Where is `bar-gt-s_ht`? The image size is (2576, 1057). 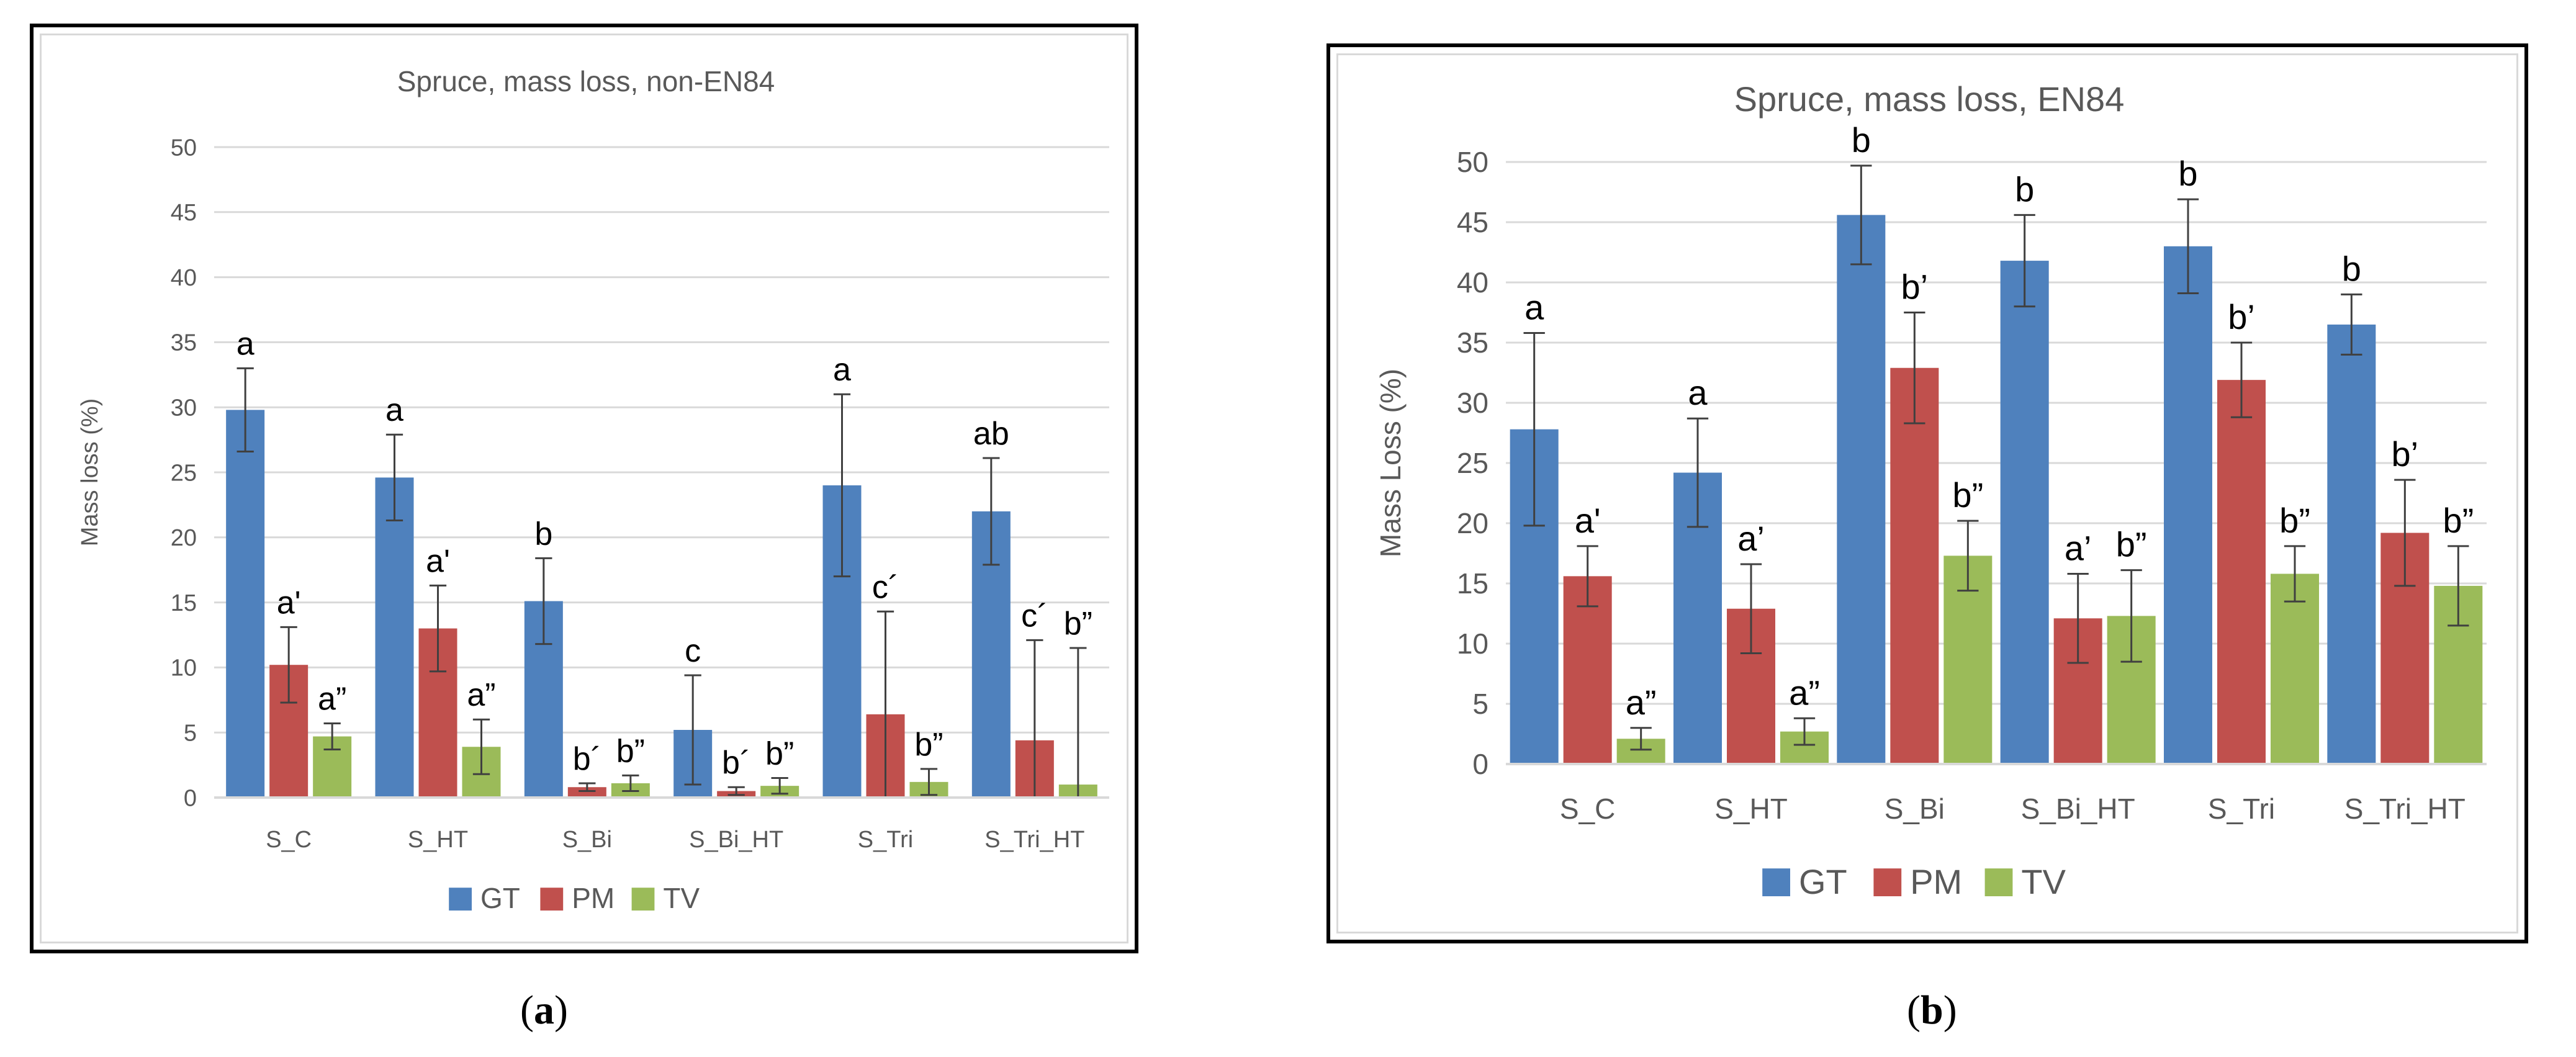 bar-gt-s_ht is located at coordinates (394, 637).